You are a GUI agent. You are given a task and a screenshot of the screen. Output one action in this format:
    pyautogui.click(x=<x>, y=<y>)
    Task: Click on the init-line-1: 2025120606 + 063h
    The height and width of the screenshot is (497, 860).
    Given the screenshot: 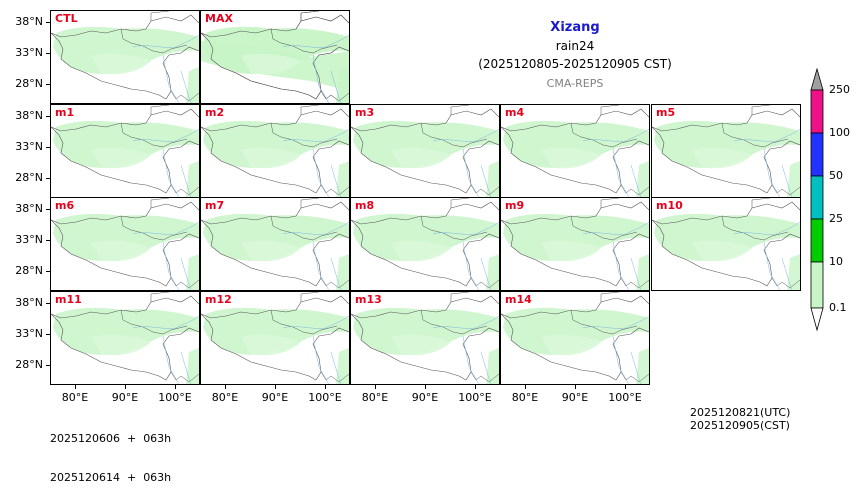 What is the action you would take?
    pyautogui.click(x=111, y=438)
    